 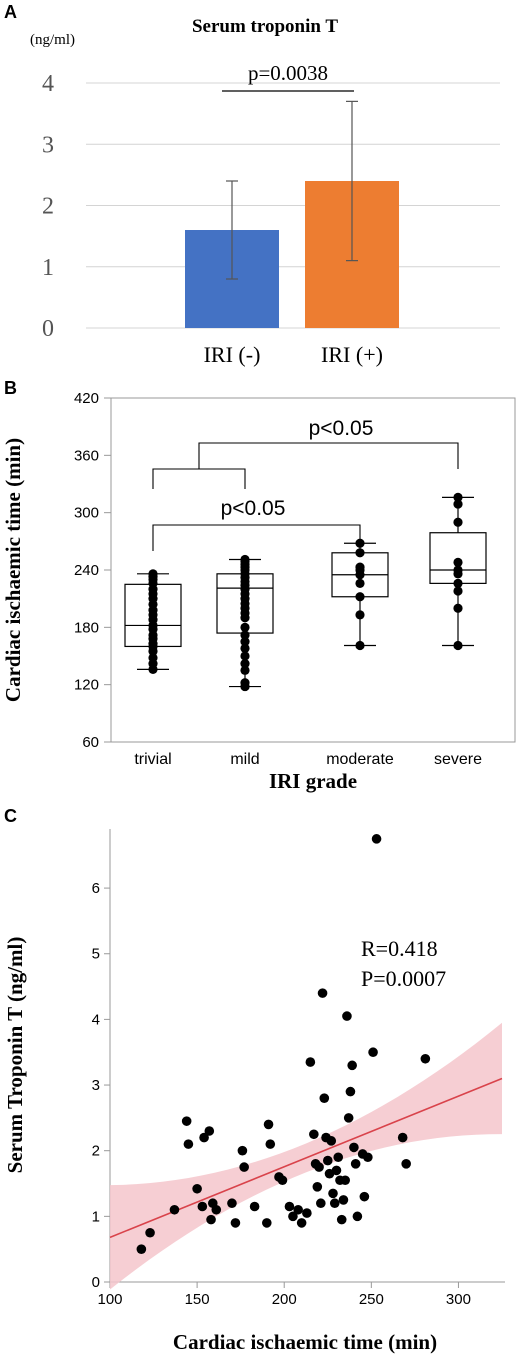 What do you see at coordinates (86, 513) in the screenshot?
I see `chart-b-y-tick-label: 300` at bounding box center [86, 513].